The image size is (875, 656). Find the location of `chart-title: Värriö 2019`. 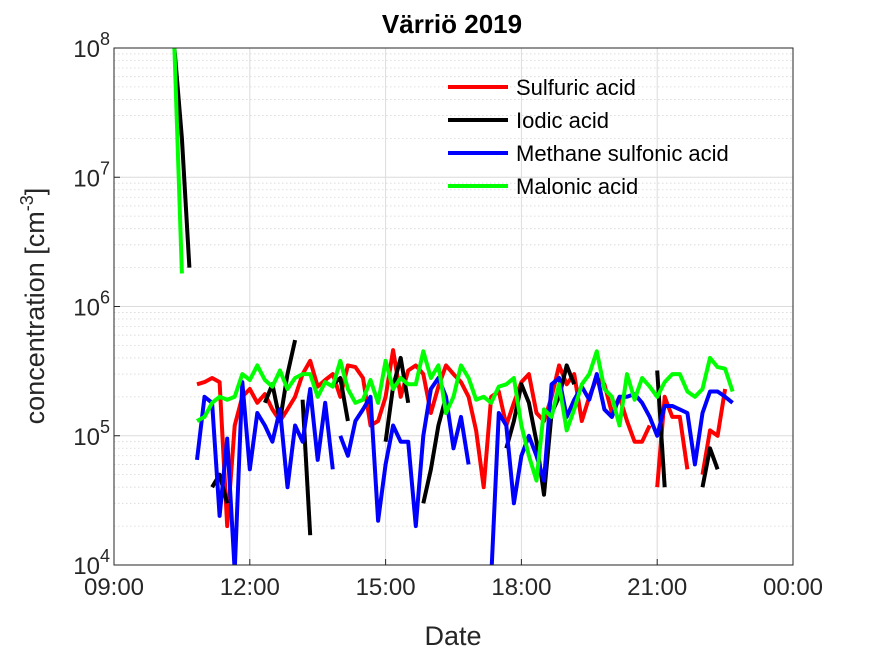

chart-title: Värriö 2019 is located at coordinates (452, 24).